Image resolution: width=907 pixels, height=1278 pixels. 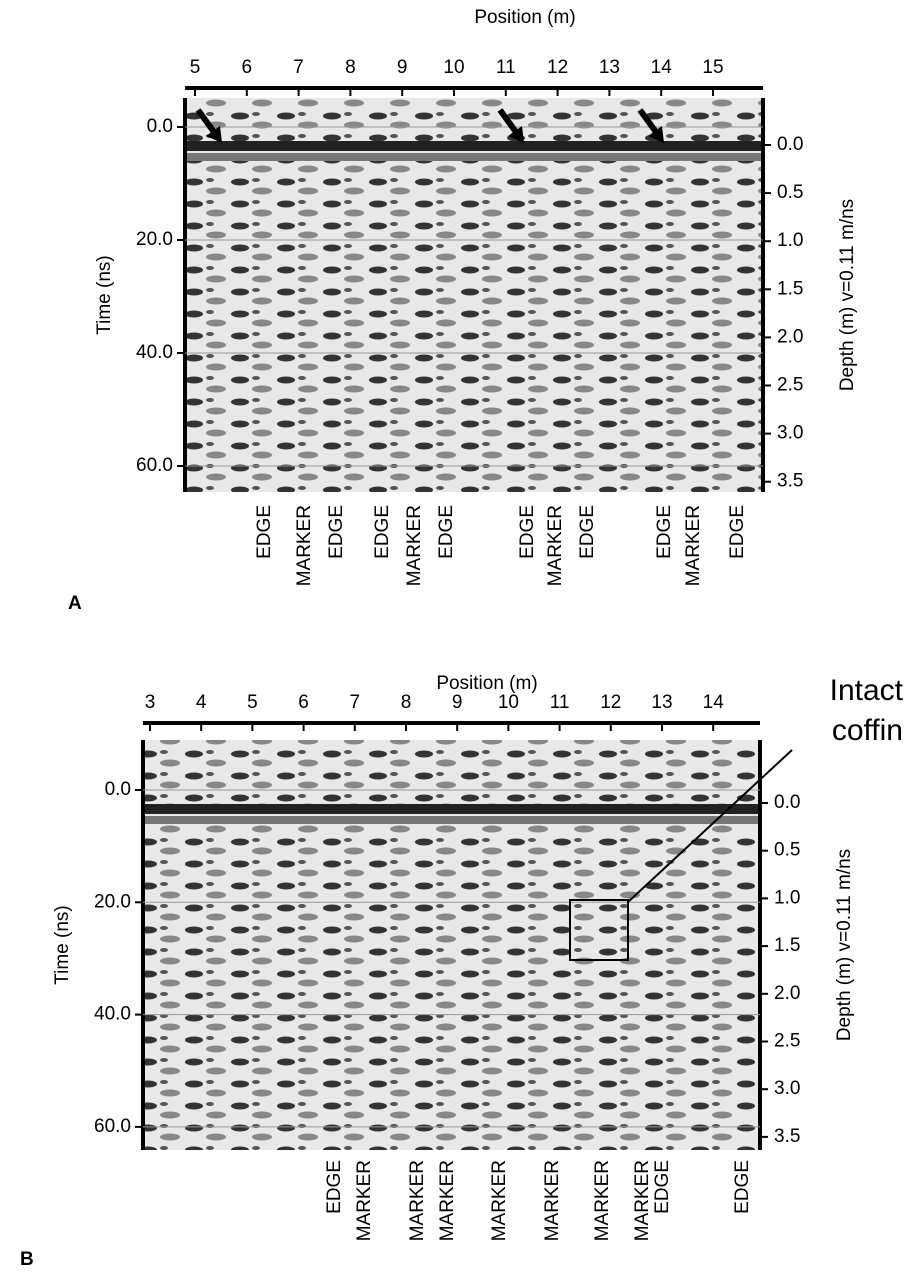 What do you see at coordinates (867, 690) in the screenshot?
I see `callout-text: Intact` at bounding box center [867, 690].